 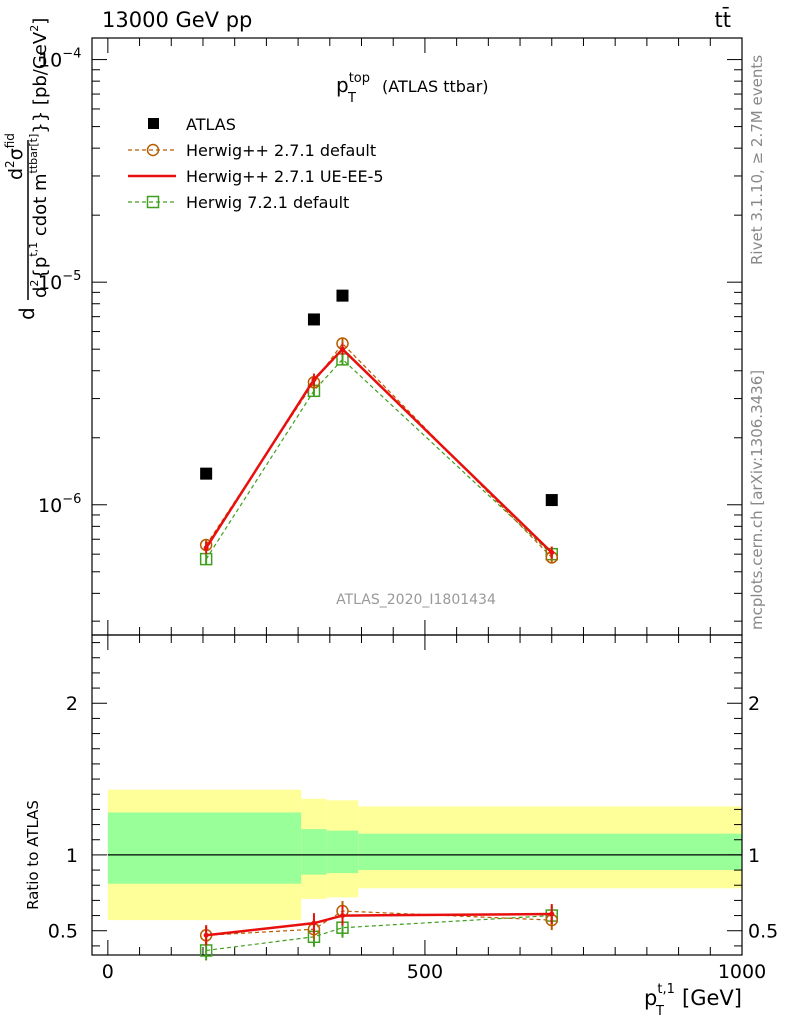 What do you see at coordinates (15, 156) in the screenshot?
I see `ylabel-numerator: d2σfid` at bounding box center [15, 156].